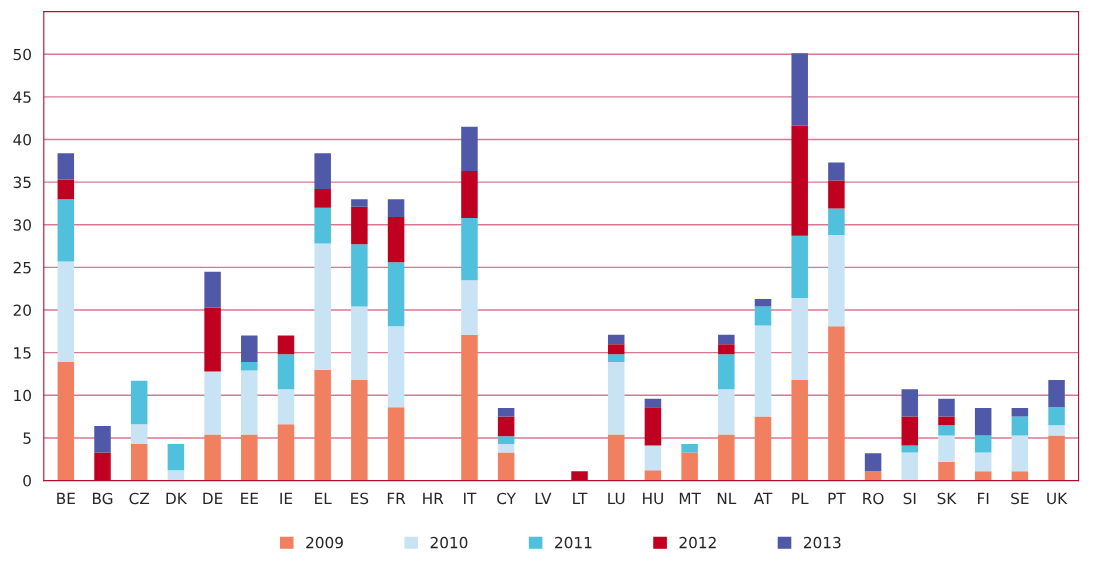  What do you see at coordinates (22, 353) in the screenshot?
I see `y-tick-label: 15` at bounding box center [22, 353].